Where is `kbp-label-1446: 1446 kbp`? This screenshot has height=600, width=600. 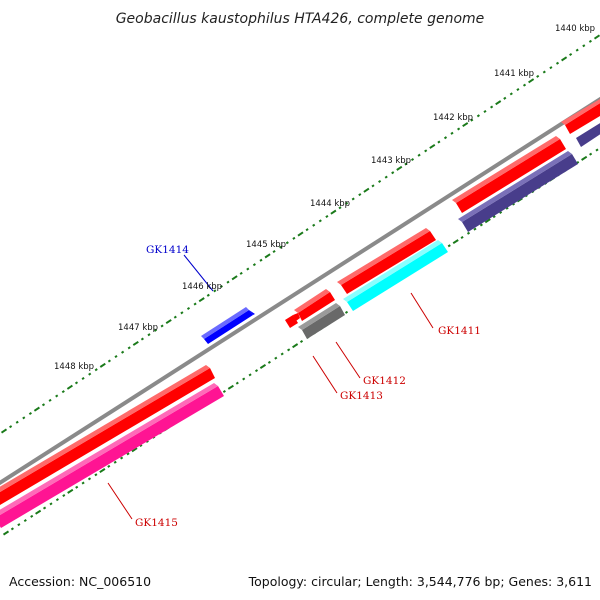
kbp-label-1446: 1446 kbp is located at coordinates (202, 287).